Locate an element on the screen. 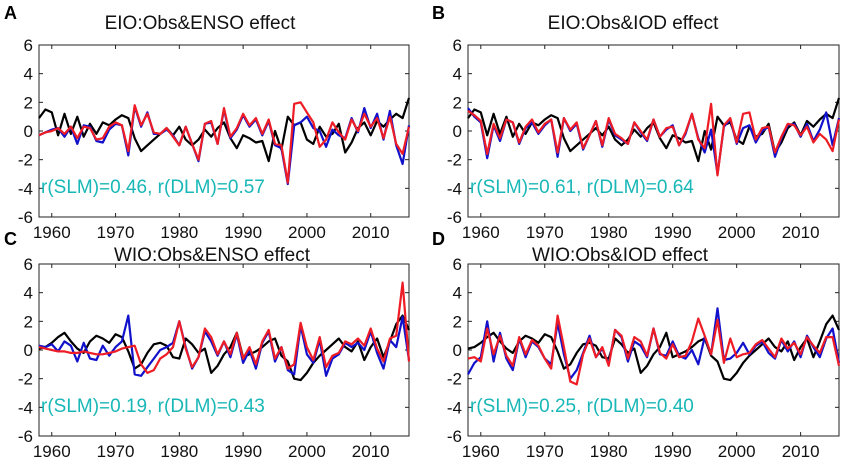 This screenshot has height=472, width=865. panel-label: B is located at coordinates (438, 13).